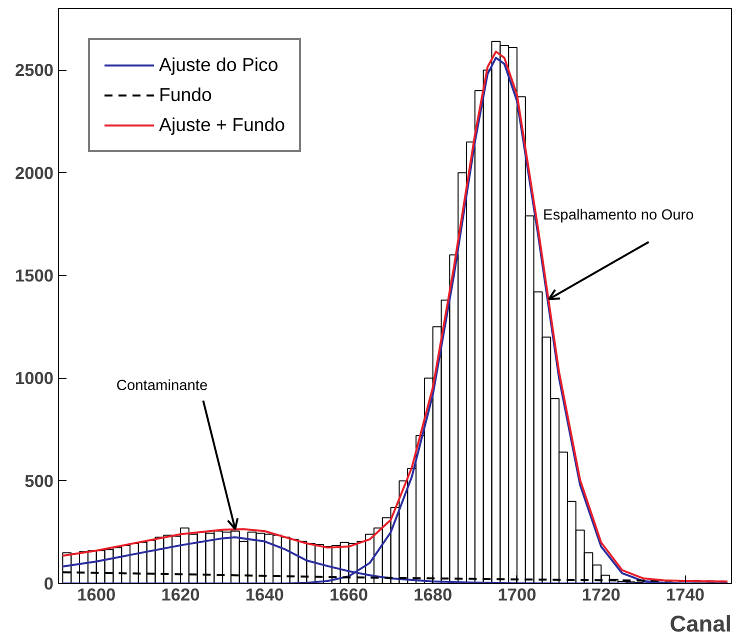 The image size is (735, 641). What do you see at coordinates (185, 95) in the screenshot?
I see `legend-label: Fundo` at bounding box center [185, 95].